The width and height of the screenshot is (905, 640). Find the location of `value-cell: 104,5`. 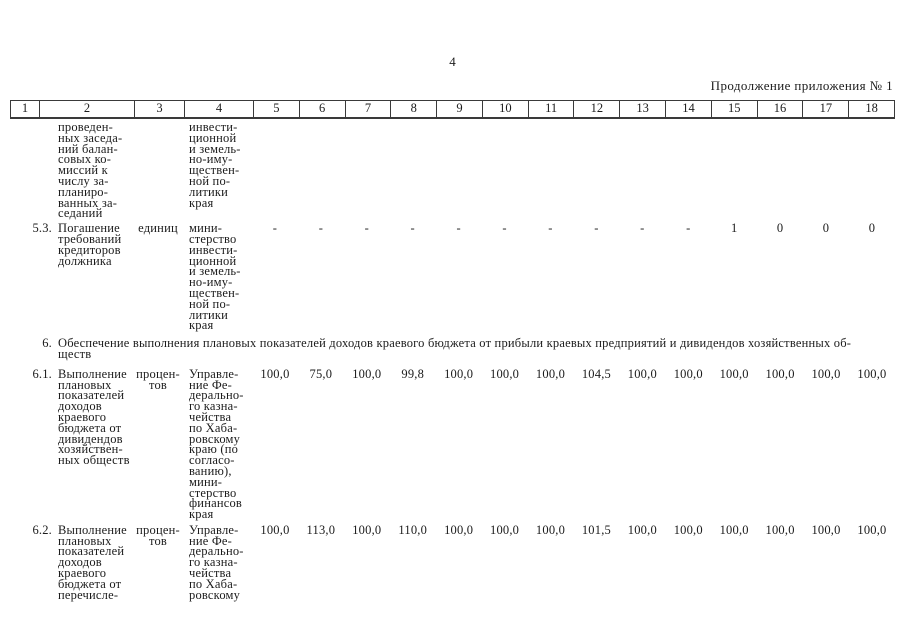

value-cell: 104,5 is located at coordinates (596, 373).